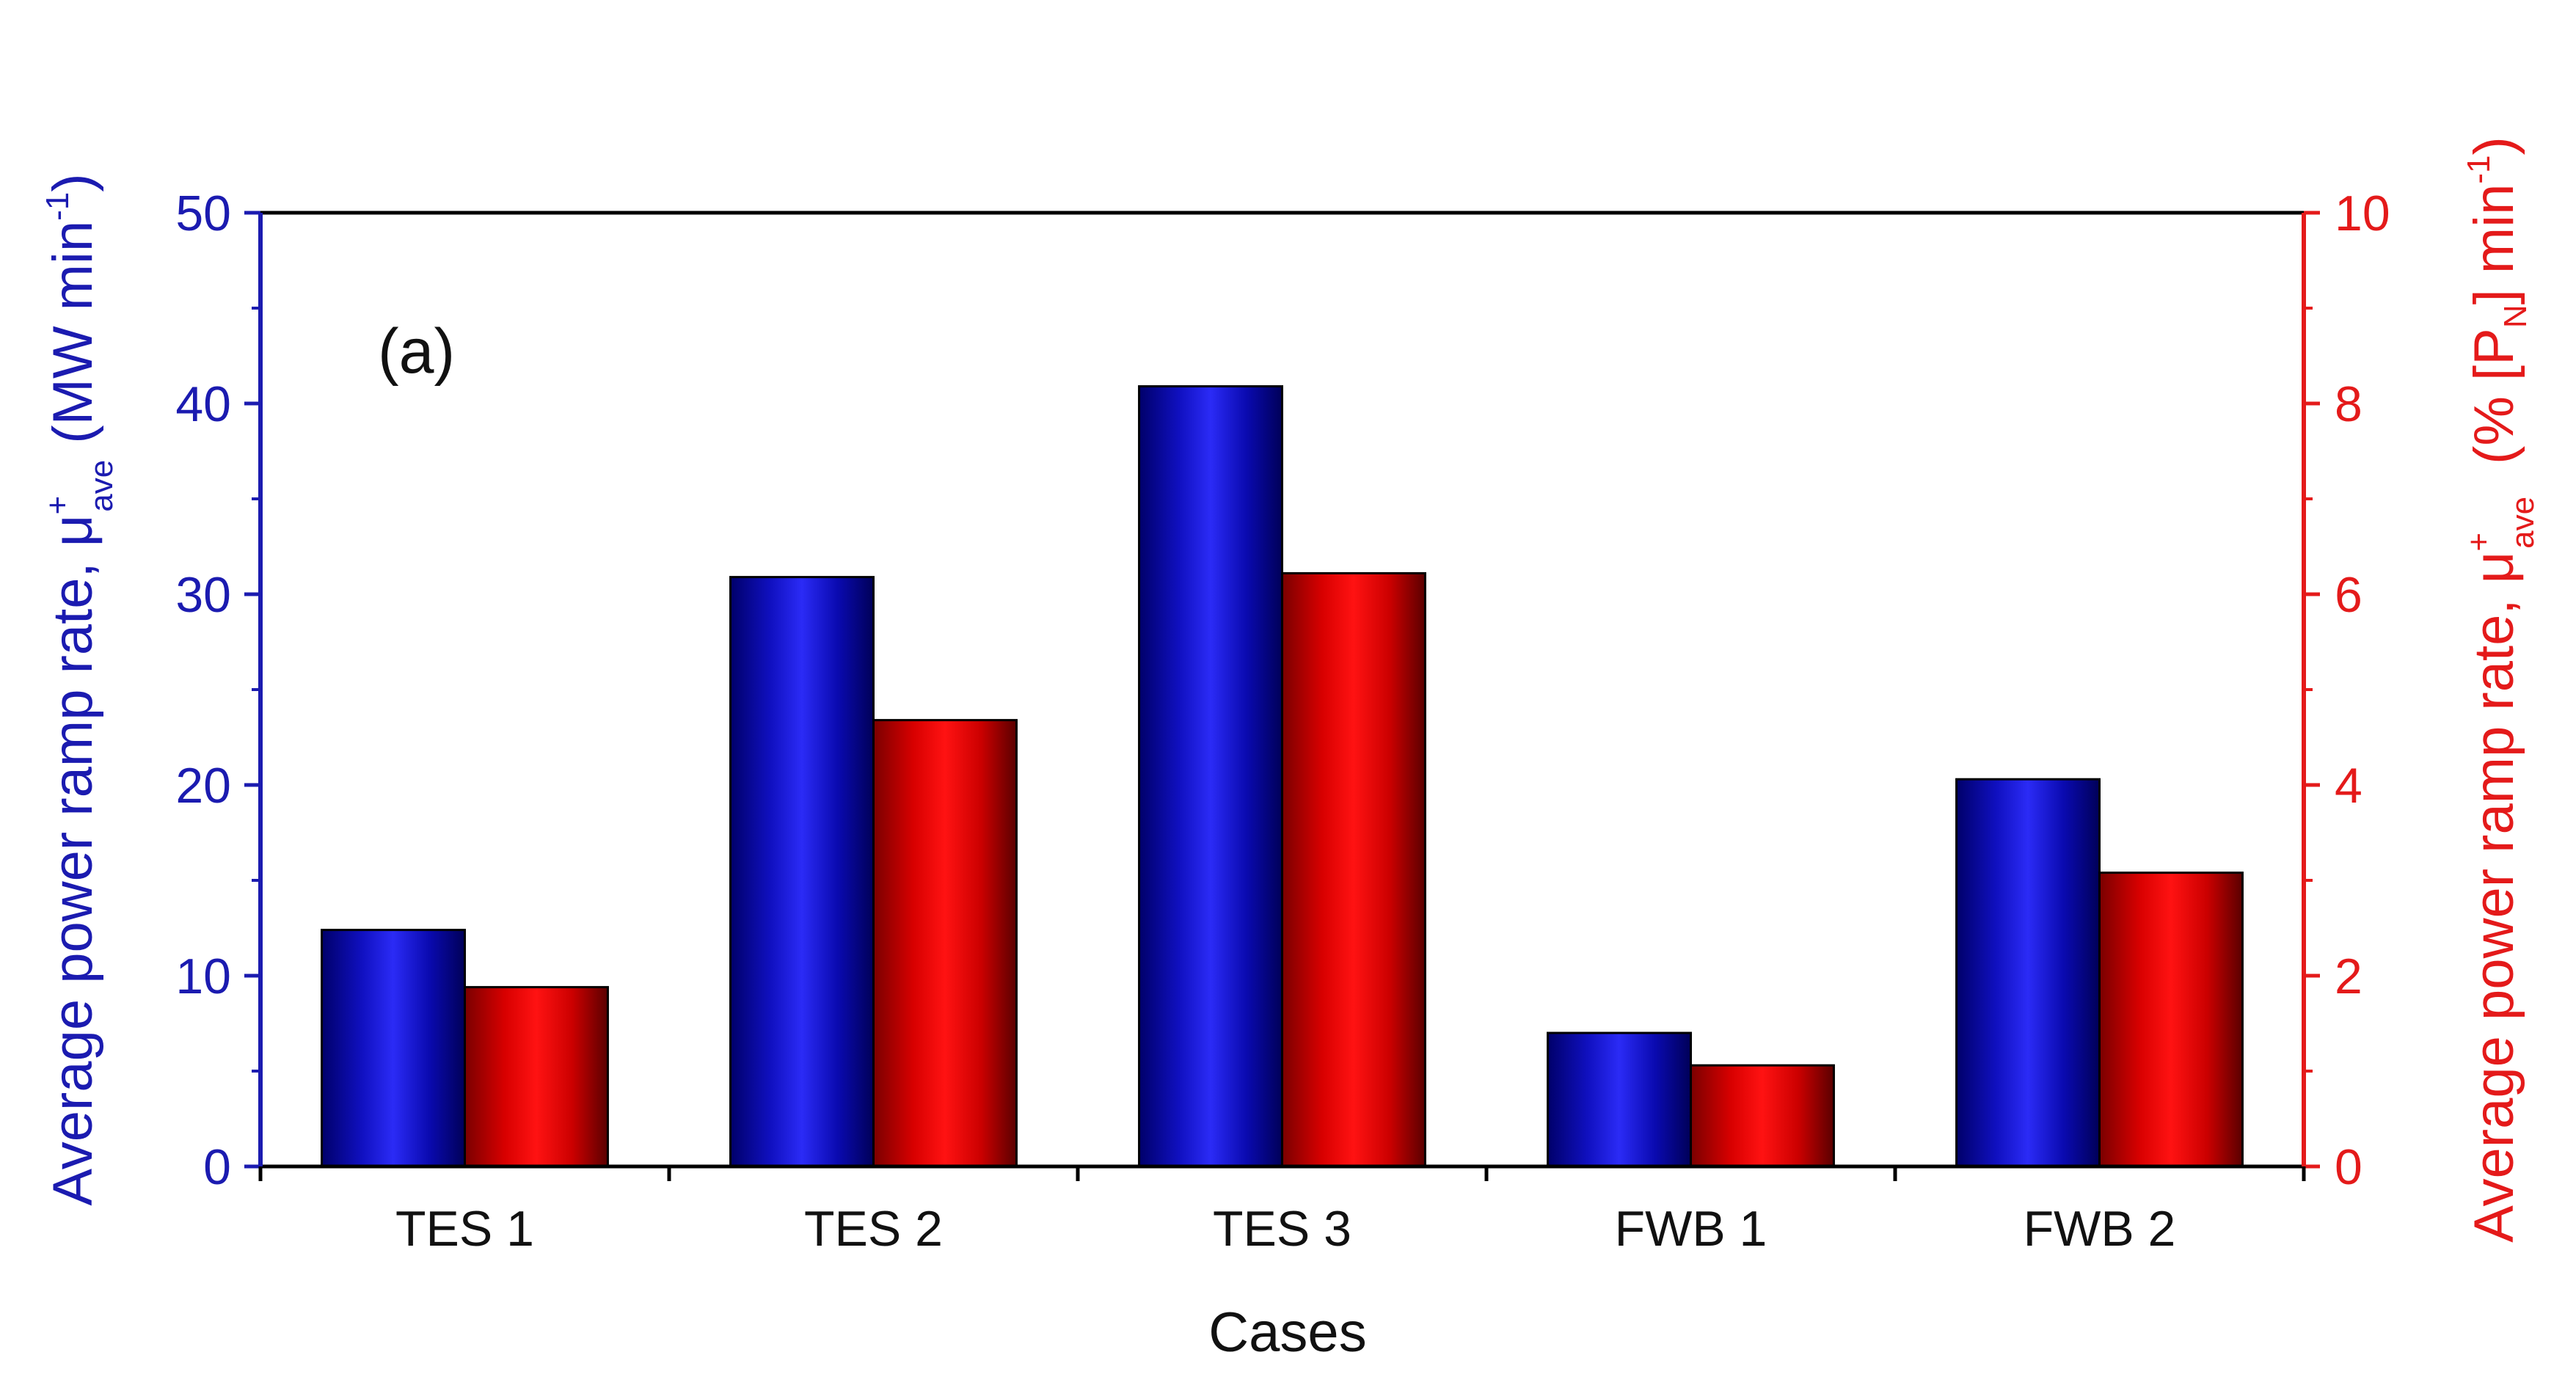  What do you see at coordinates (203, 213) in the screenshot?
I see `left-tick-label: 50` at bounding box center [203, 213].